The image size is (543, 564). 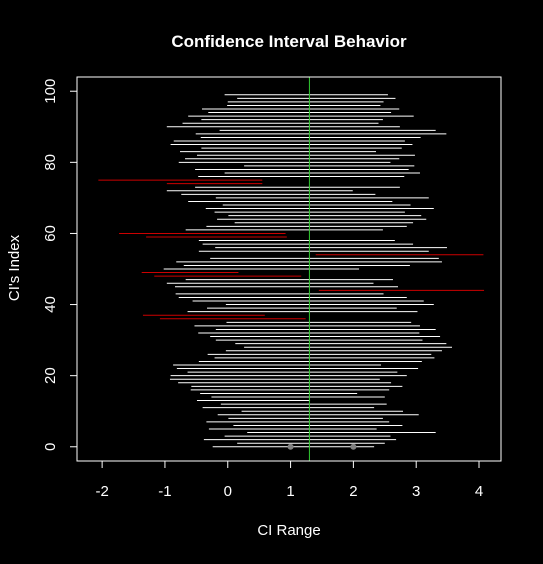 I want to click on x-tick-label: 1, so click(x=290, y=491).